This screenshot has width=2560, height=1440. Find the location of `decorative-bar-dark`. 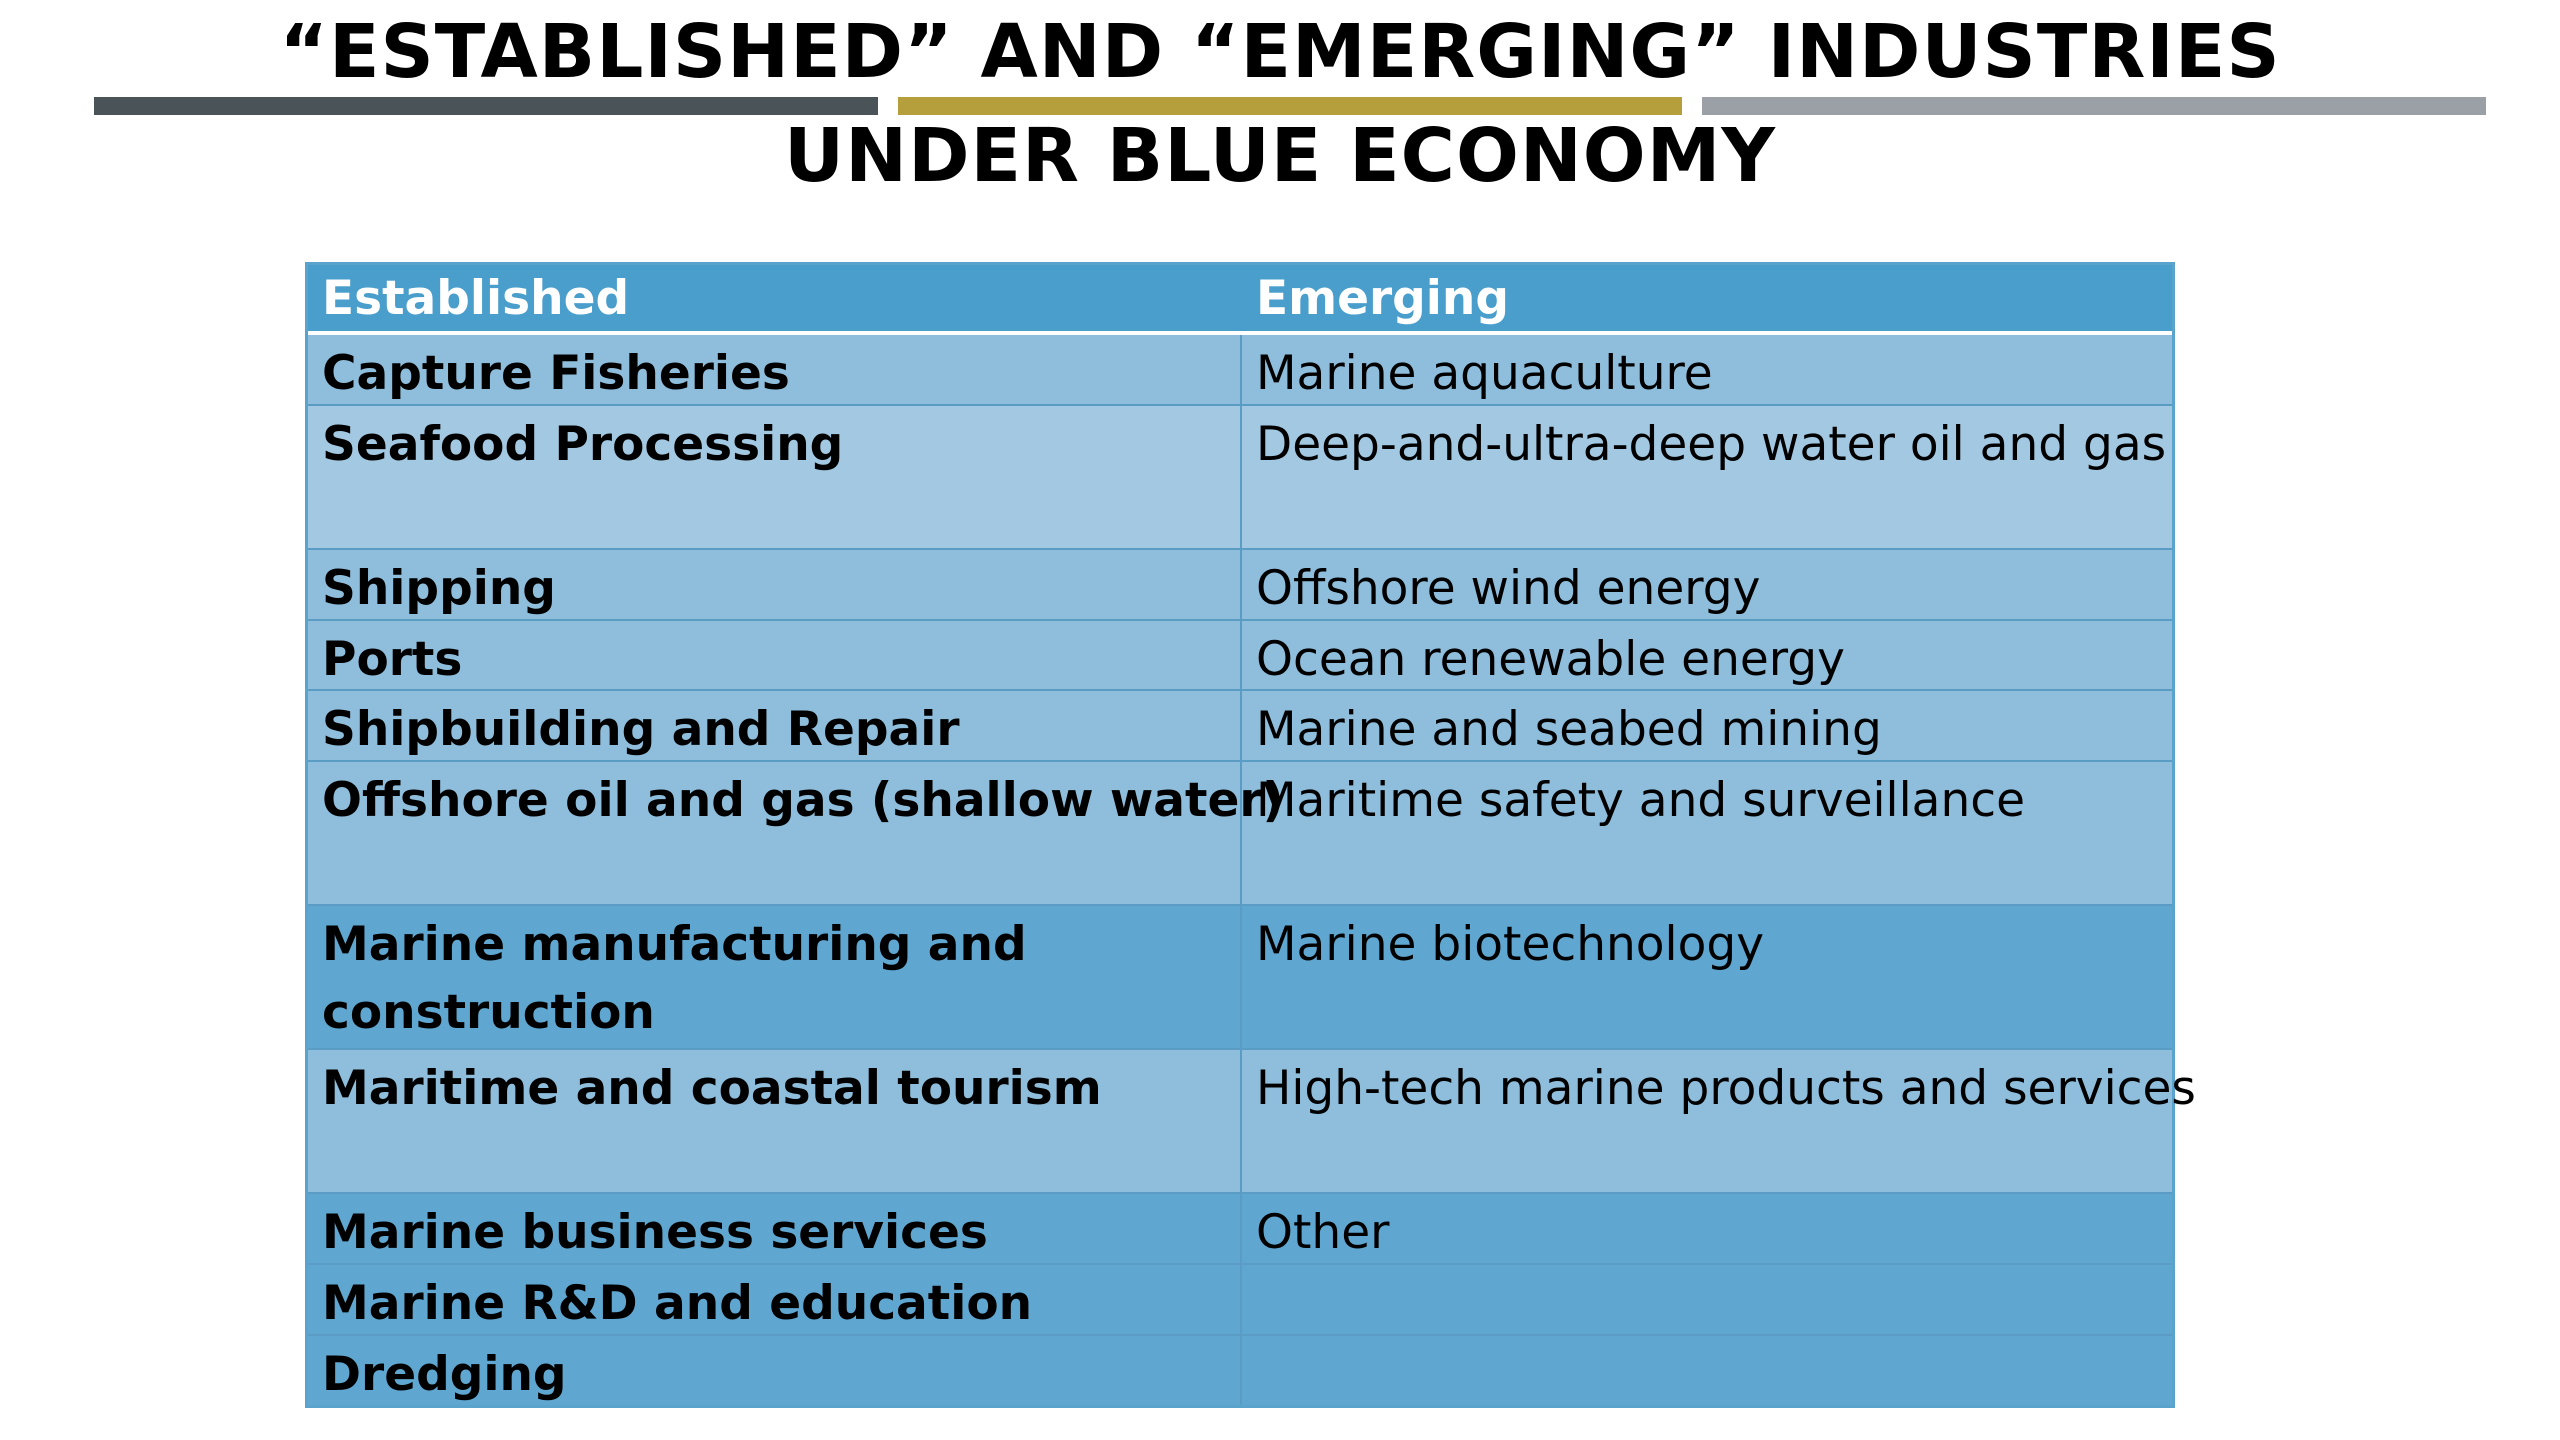

decorative-bar-dark is located at coordinates (486, 106).